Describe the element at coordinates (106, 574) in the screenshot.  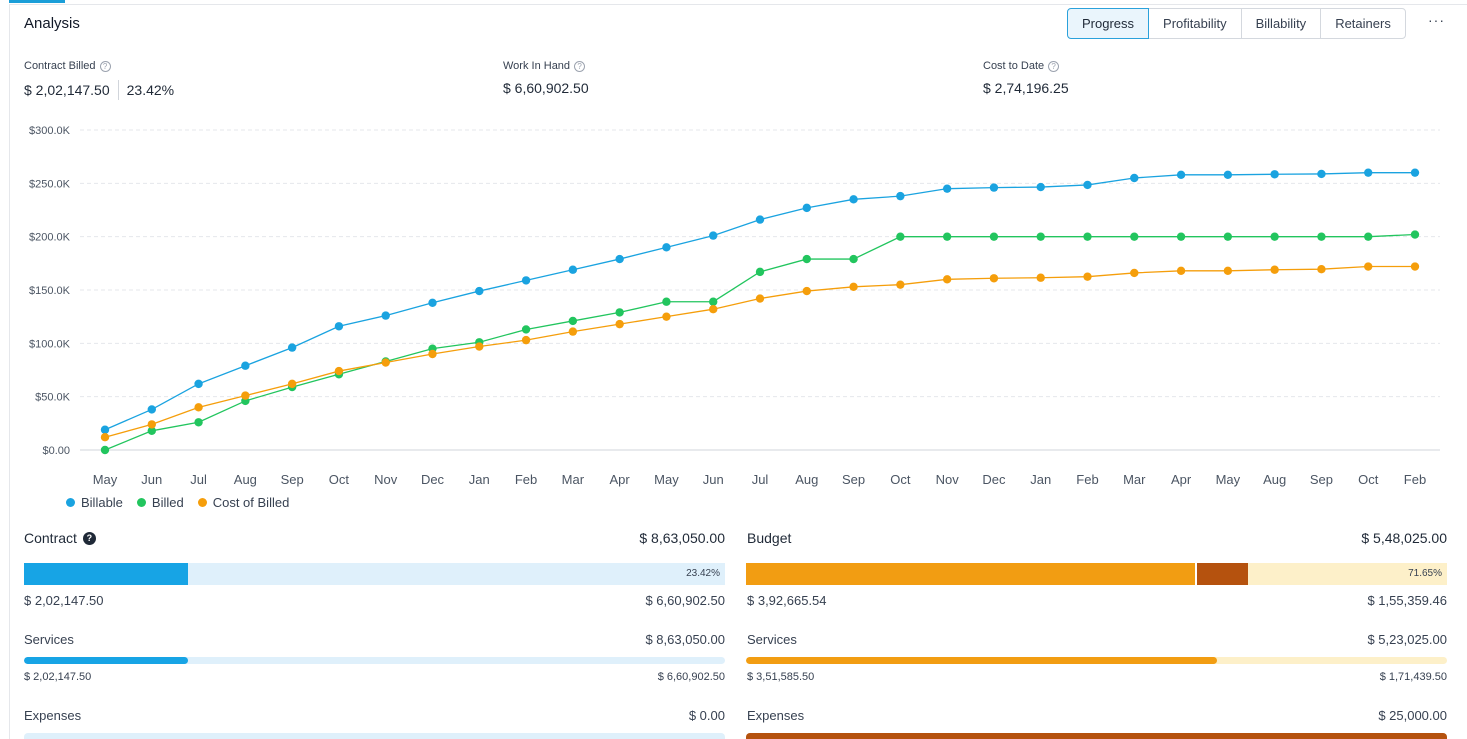
I see `contract-progress-fill` at that location.